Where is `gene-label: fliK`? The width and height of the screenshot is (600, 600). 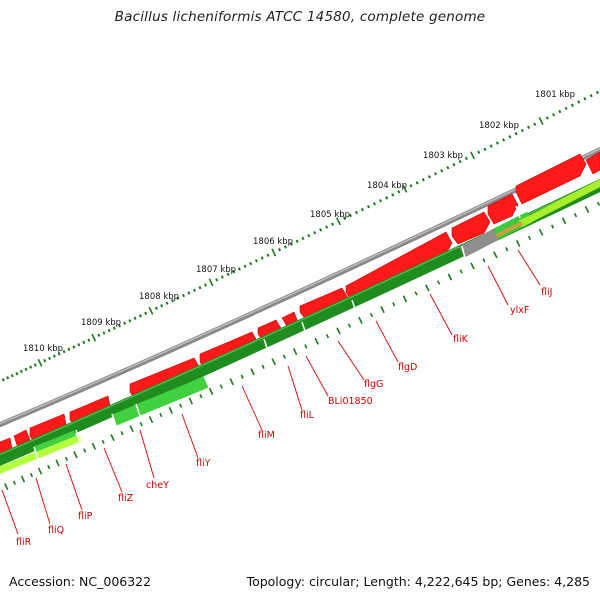
gene-label: fliK is located at coordinates (461, 339).